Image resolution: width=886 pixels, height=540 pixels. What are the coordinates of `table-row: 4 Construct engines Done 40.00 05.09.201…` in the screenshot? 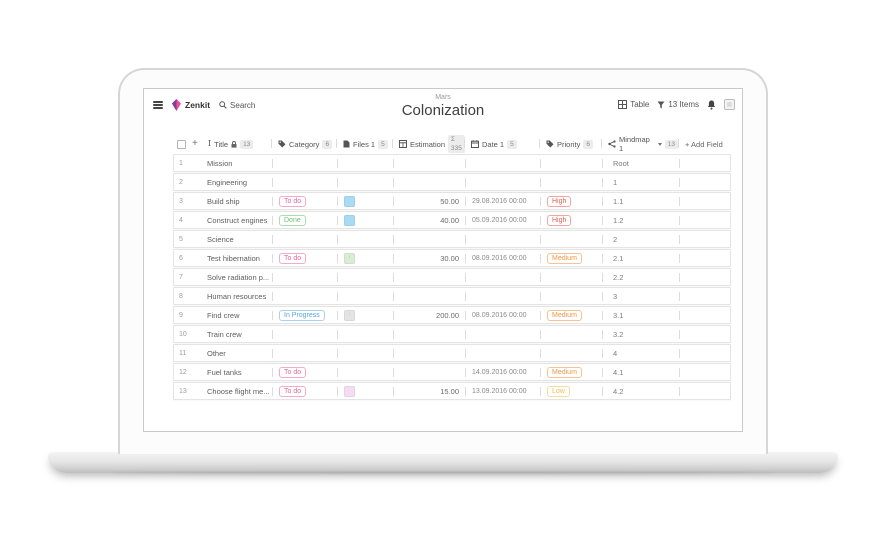 It's located at (452, 220).